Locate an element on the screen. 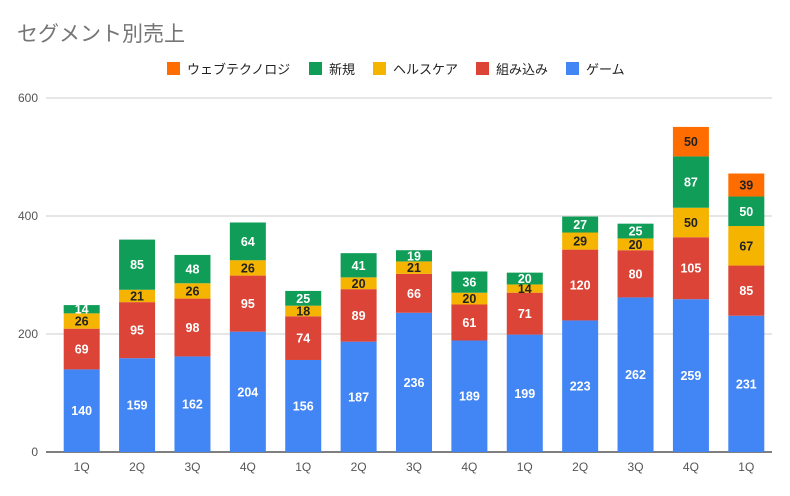 This screenshot has height=496, width=790. data-label: 41 is located at coordinates (359, 266).